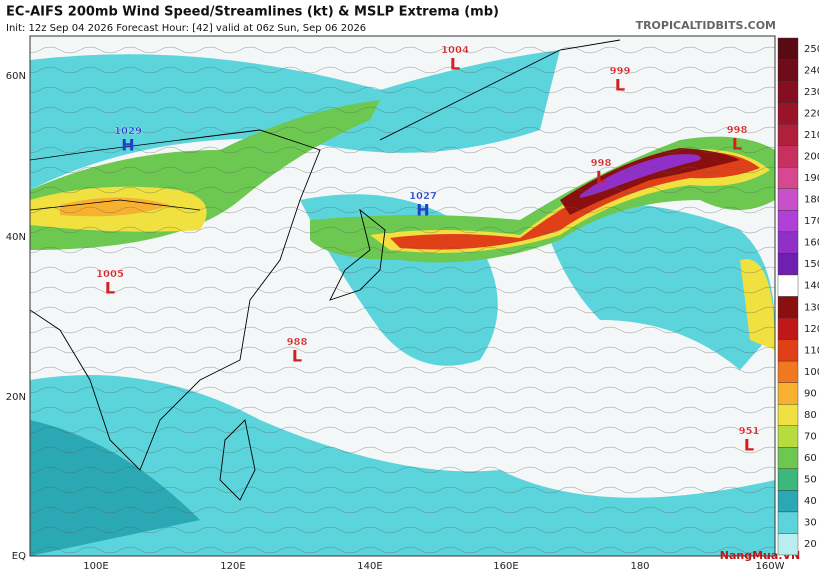 This screenshot has width=819, height=577. I want to click on colorbar-label: 230, so click(811, 92).